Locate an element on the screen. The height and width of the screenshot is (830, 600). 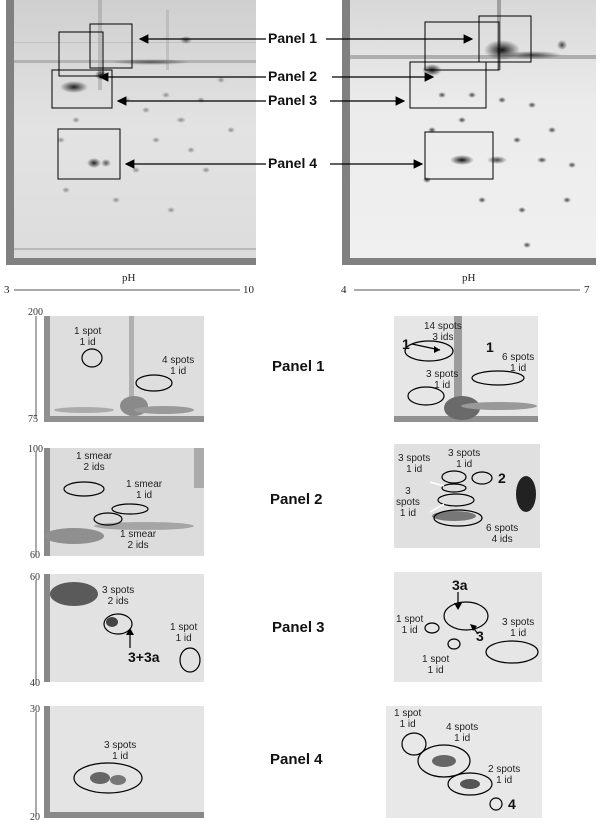
annot-p1-right-b: 3 spots 1 id is located at coordinates (442, 380).